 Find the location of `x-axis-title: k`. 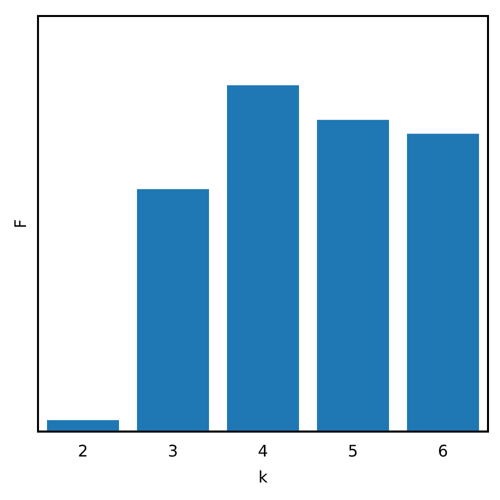

x-axis-title: k is located at coordinates (263, 477).